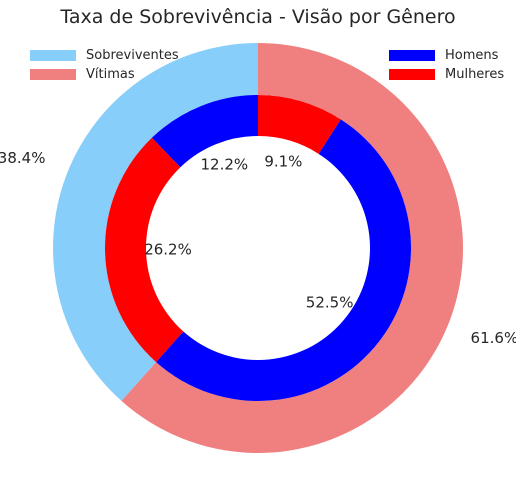 The image size is (516, 484). I want to click on legend-entry: Homens, so click(446, 55).